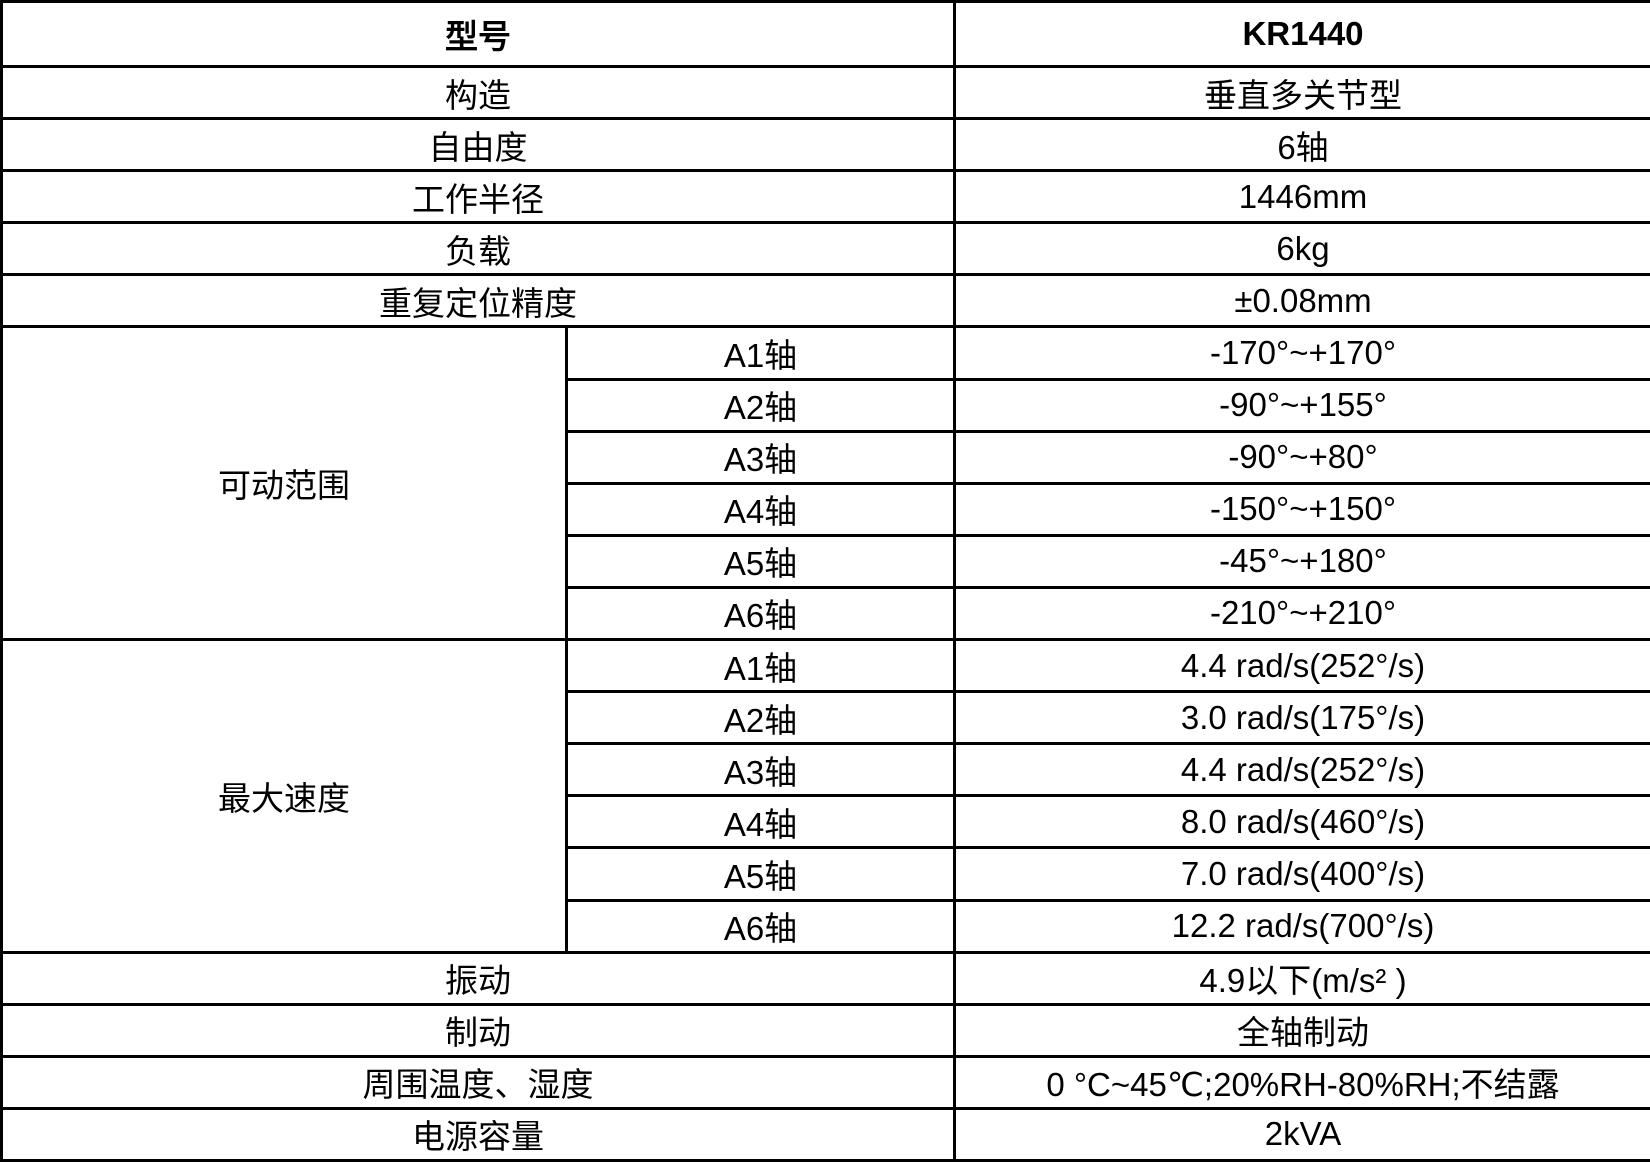  I want to click on axis-value: -170°~+170°, so click(1301, 353).